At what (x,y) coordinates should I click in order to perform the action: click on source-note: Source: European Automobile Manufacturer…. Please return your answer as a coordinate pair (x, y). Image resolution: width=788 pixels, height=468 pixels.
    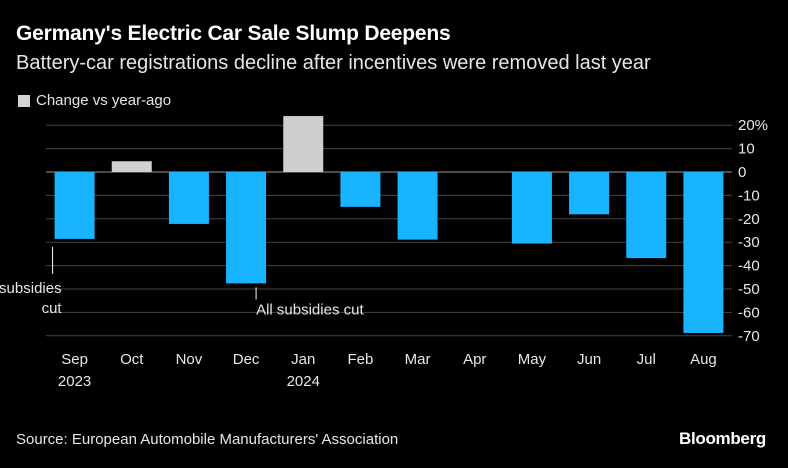
    Looking at the image, I should click on (207, 439).